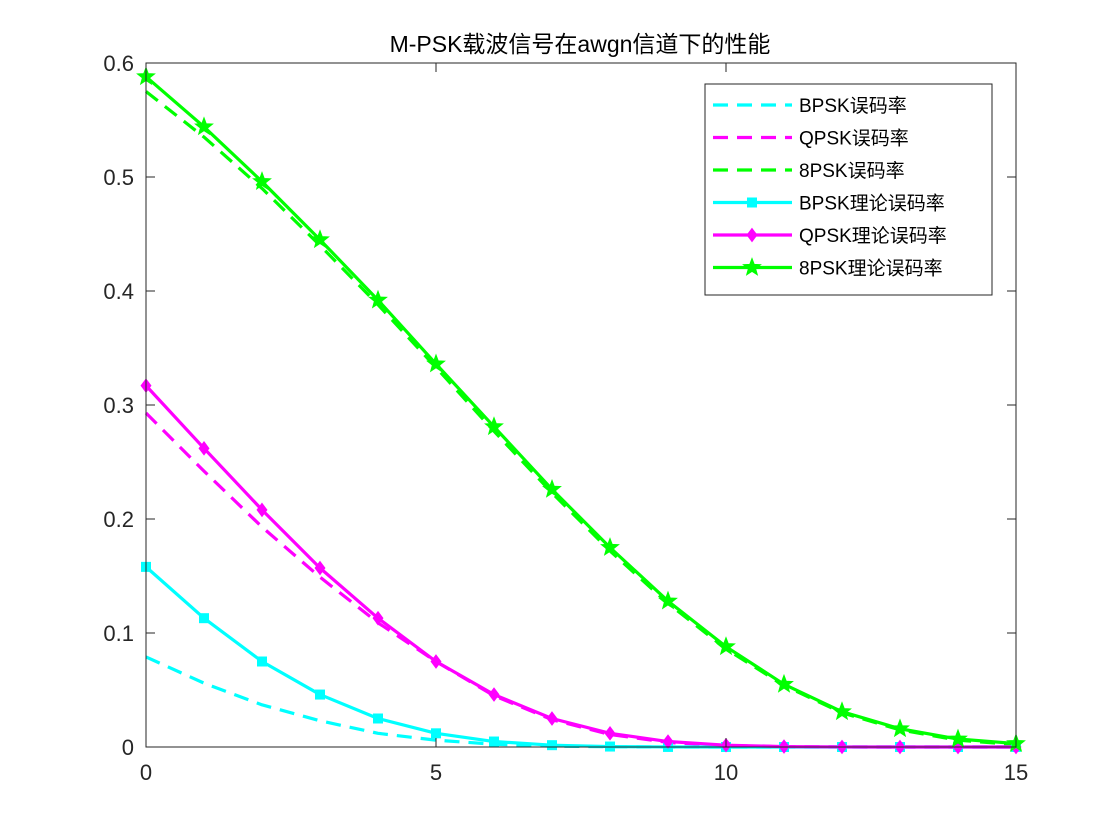  What do you see at coordinates (118, 291) in the screenshot?
I see `y-tick-label: 0.4` at bounding box center [118, 291].